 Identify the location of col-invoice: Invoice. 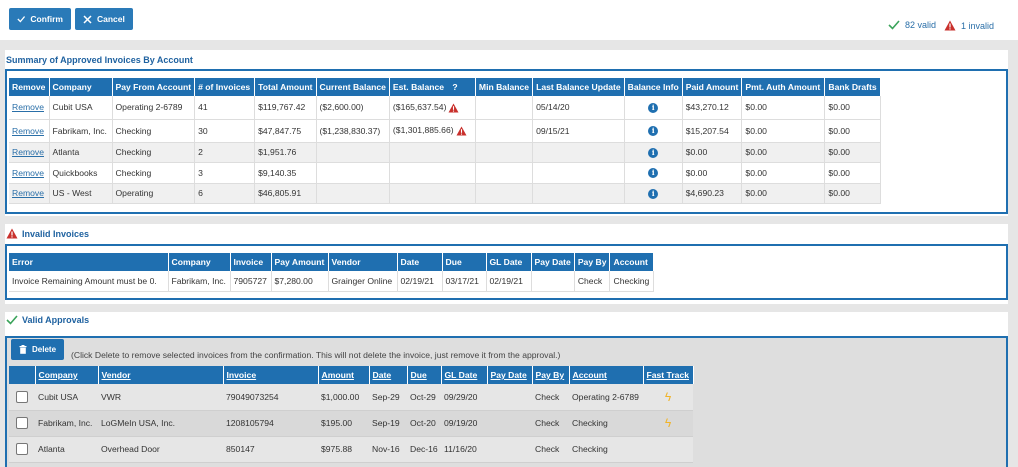
(271, 375).